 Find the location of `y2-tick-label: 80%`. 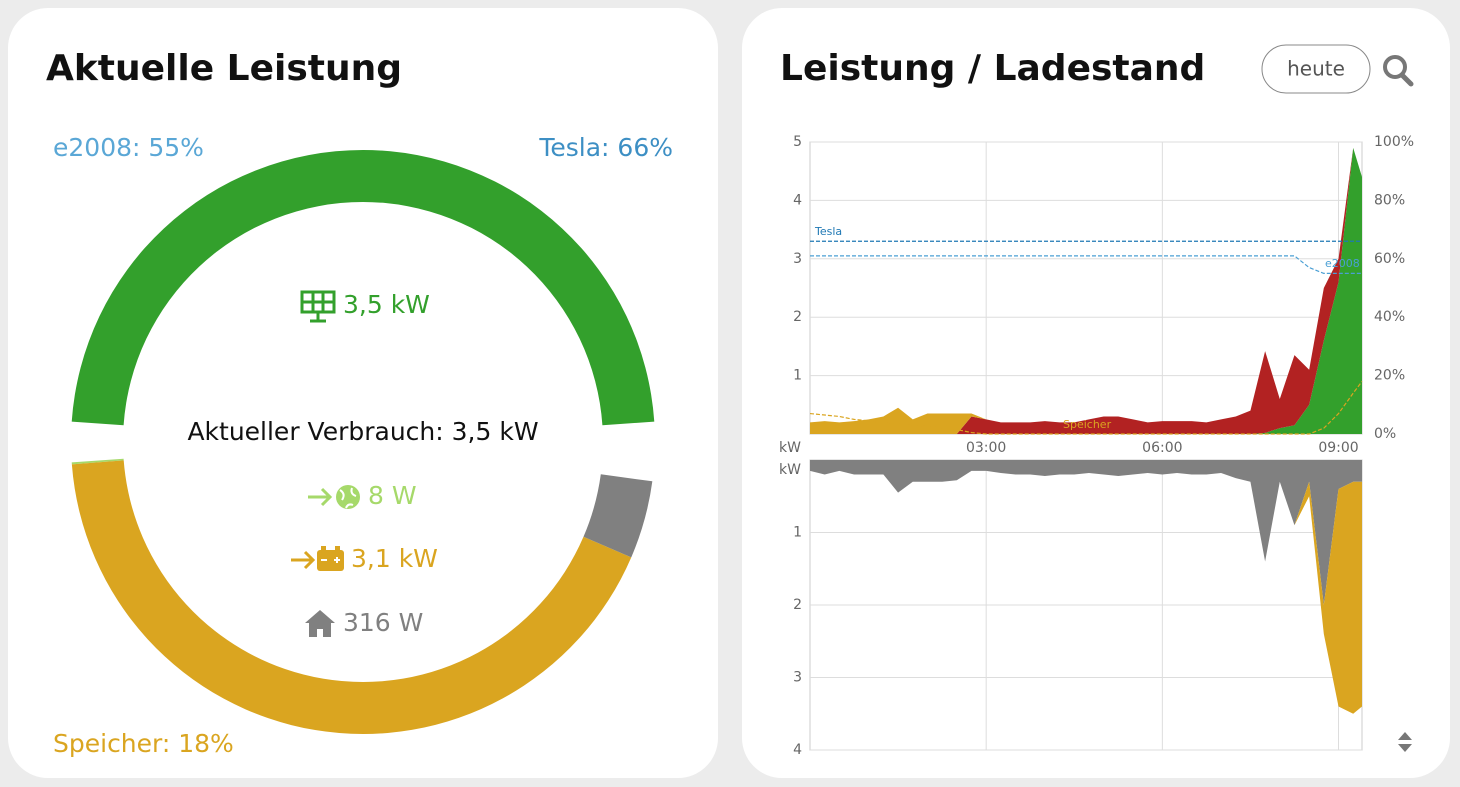

y2-tick-label: 80% is located at coordinates (1389, 200).